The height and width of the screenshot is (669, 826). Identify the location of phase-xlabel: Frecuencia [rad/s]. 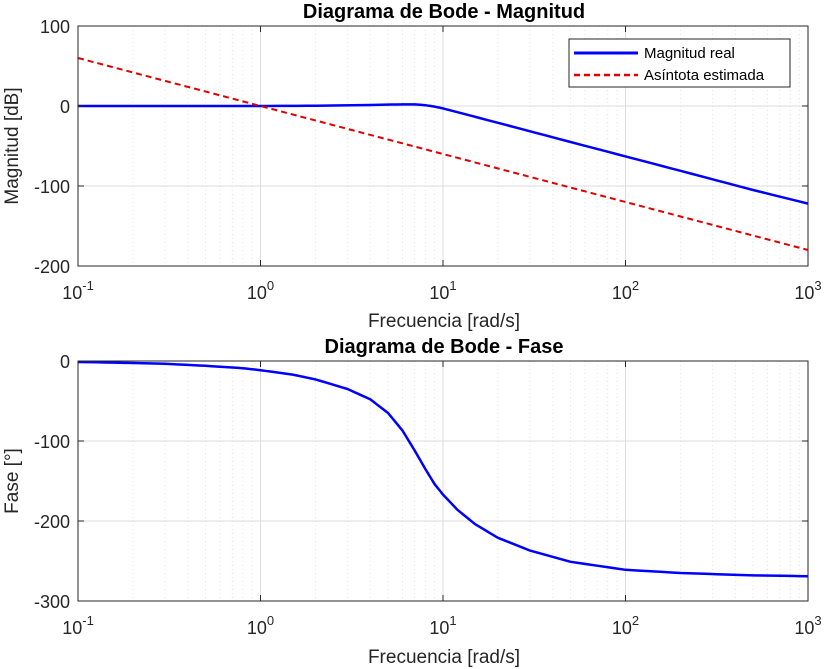
(444, 657).